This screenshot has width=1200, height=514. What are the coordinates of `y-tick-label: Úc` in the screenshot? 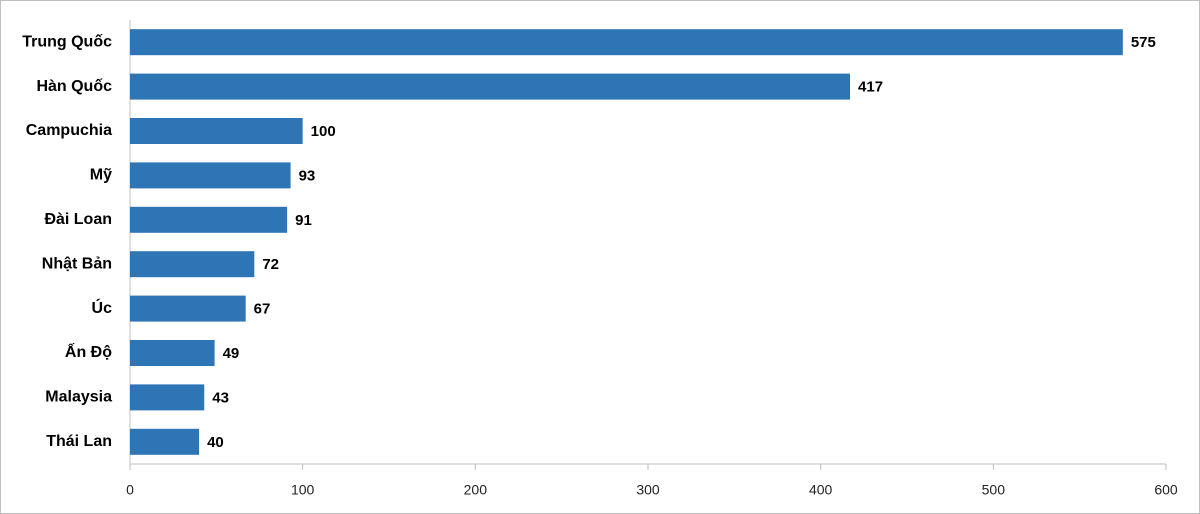 It's located at (102, 307).